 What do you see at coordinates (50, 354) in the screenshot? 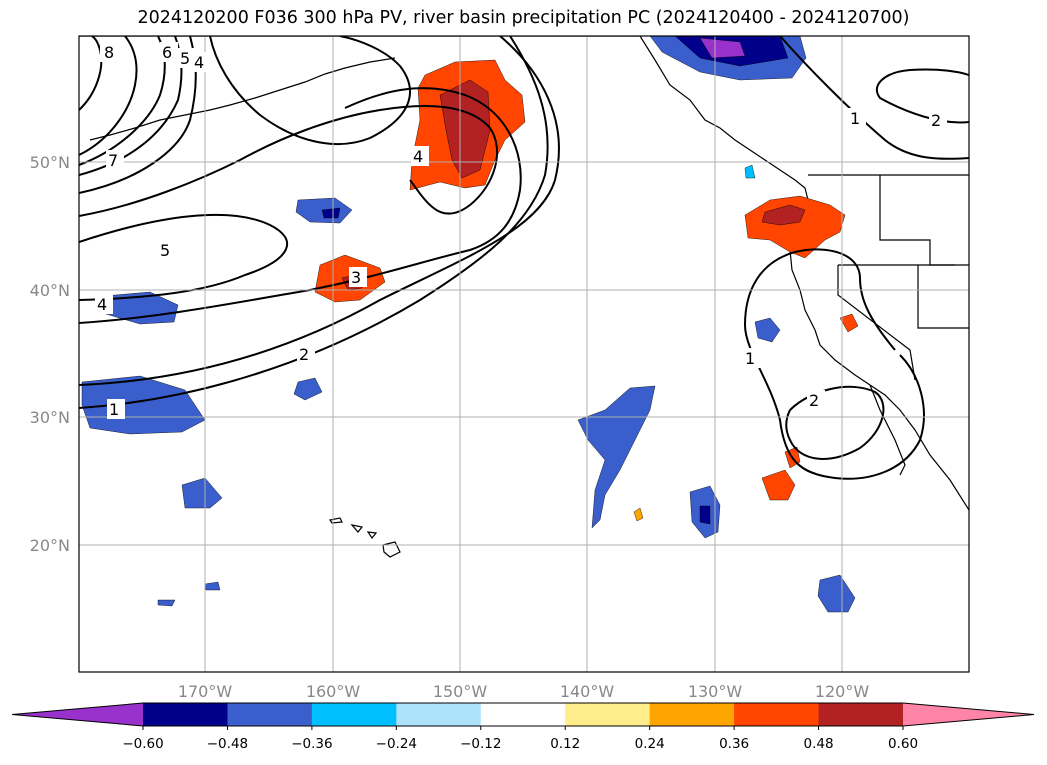
I see `lat-labels: 50°N 40°N 30°N 20°N` at bounding box center [50, 354].